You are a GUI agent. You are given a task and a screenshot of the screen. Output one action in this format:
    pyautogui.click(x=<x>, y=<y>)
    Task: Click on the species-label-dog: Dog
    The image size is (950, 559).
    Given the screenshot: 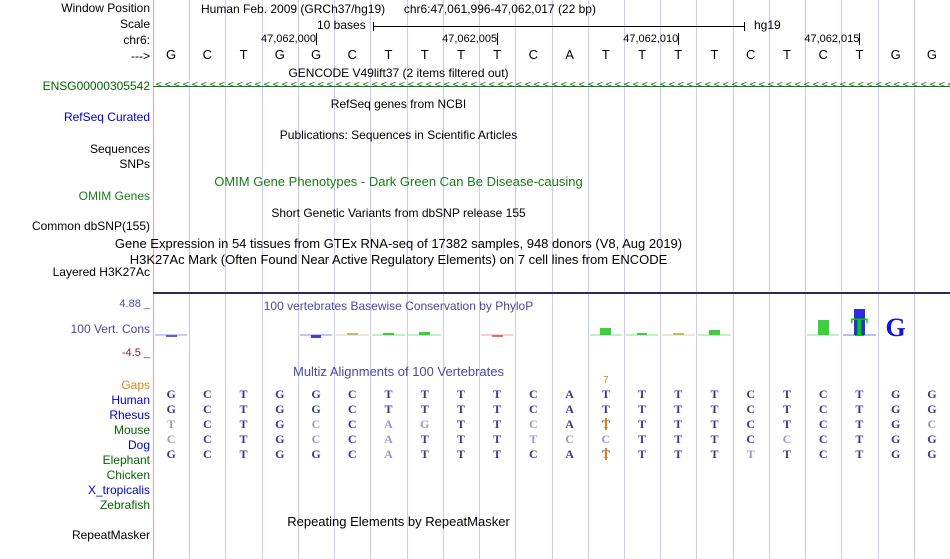 What is the action you would take?
    pyautogui.click(x=138, y=445)
    